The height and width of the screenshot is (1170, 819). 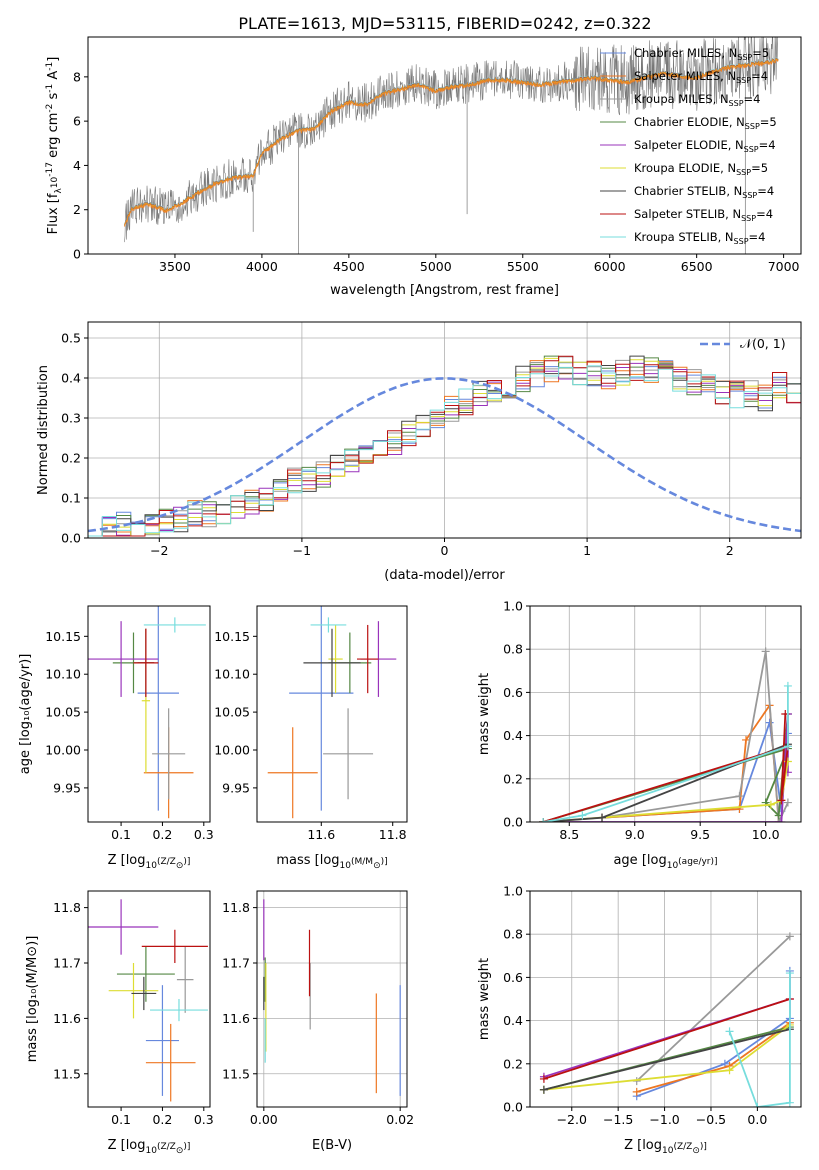 What do you see at coordinates (232, 712) in the screenshot?
I see `y-tick-label: 10.05` at bounding box center [232, 712].